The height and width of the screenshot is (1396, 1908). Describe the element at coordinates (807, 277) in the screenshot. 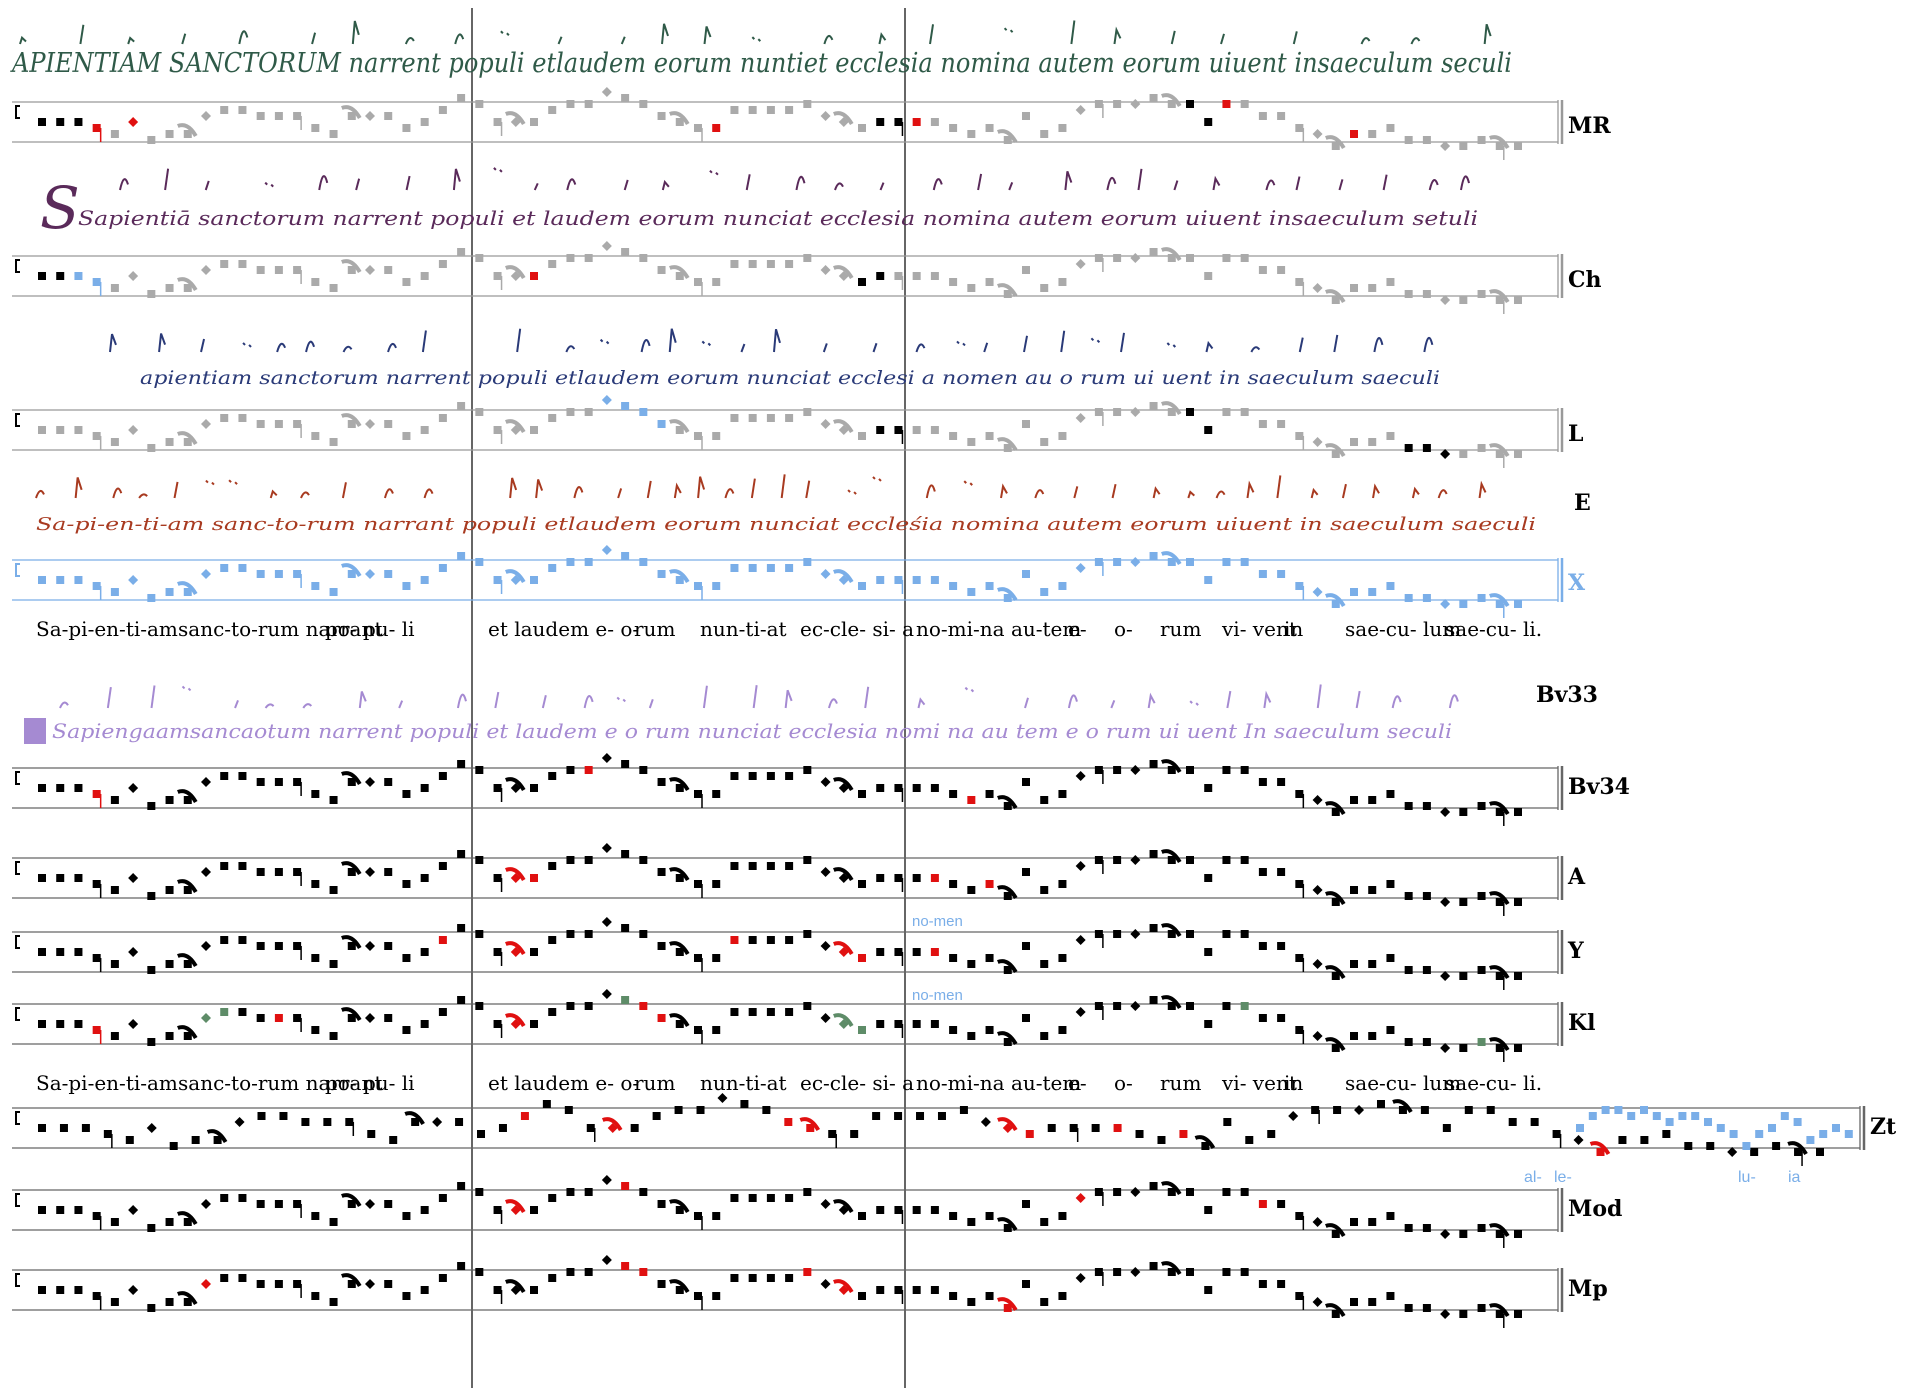

I see `staff-ch: Ch` at that location.